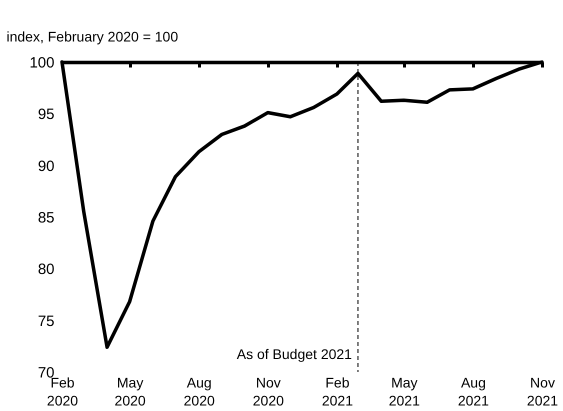 Image resolution: width=563 pixels, height=411 pixels. I want to click on y-tick-label: 75, so click(46, 321).